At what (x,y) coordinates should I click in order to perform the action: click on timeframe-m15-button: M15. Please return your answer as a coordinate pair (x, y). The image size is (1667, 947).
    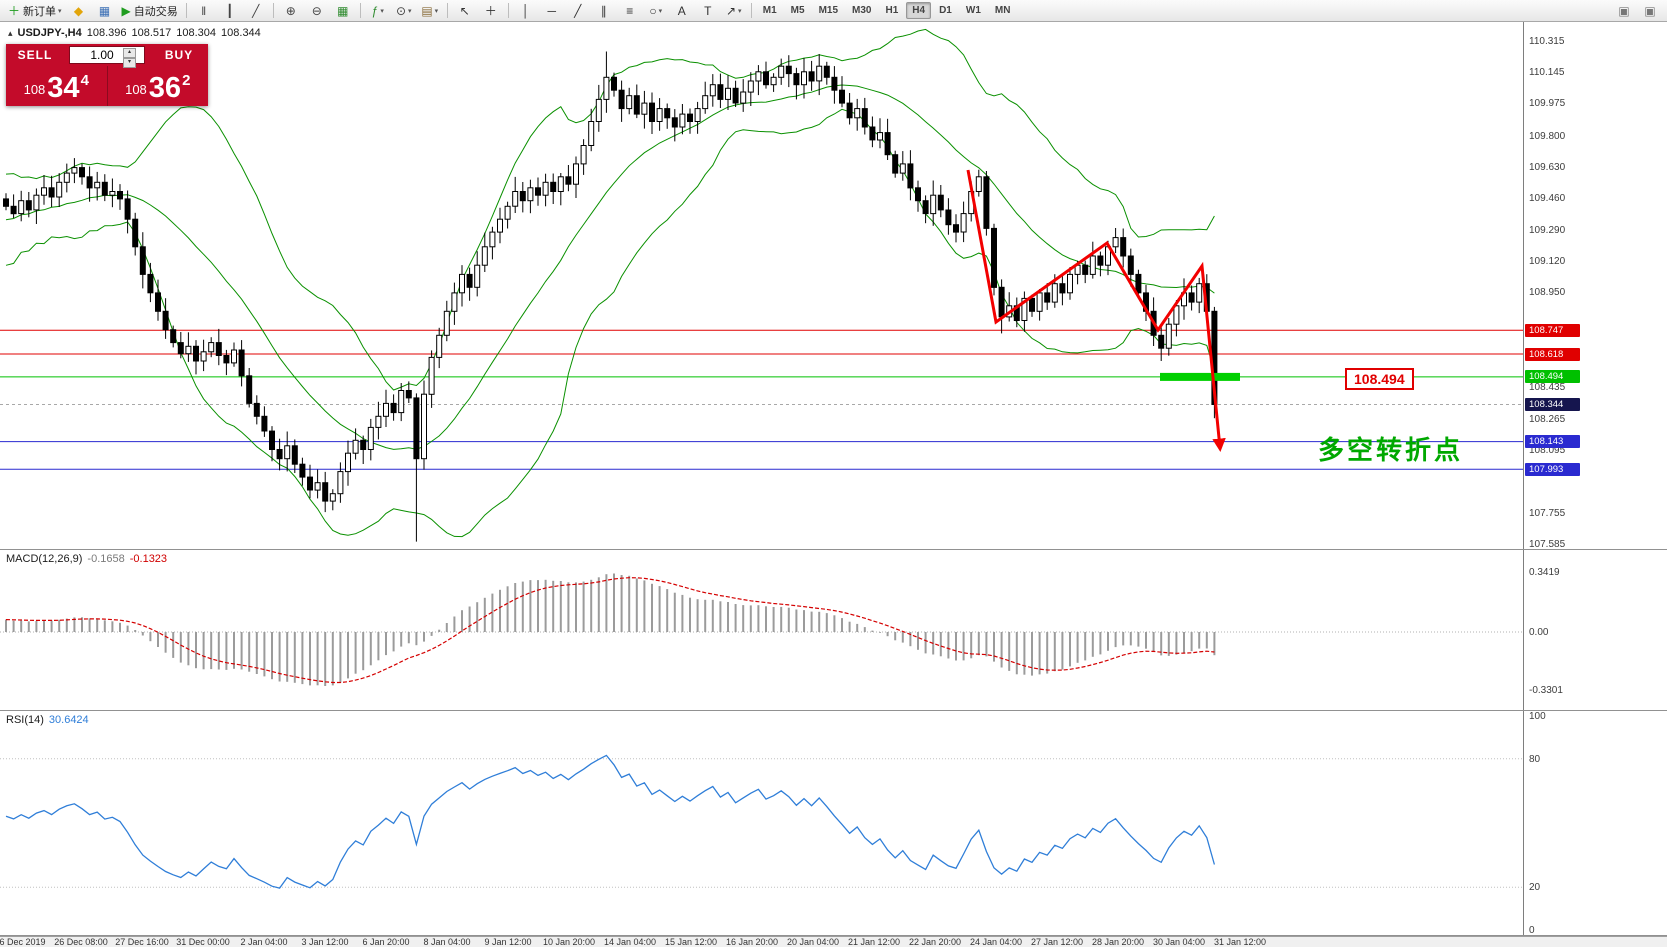
    Looking at the image, I should click on (828, 10).